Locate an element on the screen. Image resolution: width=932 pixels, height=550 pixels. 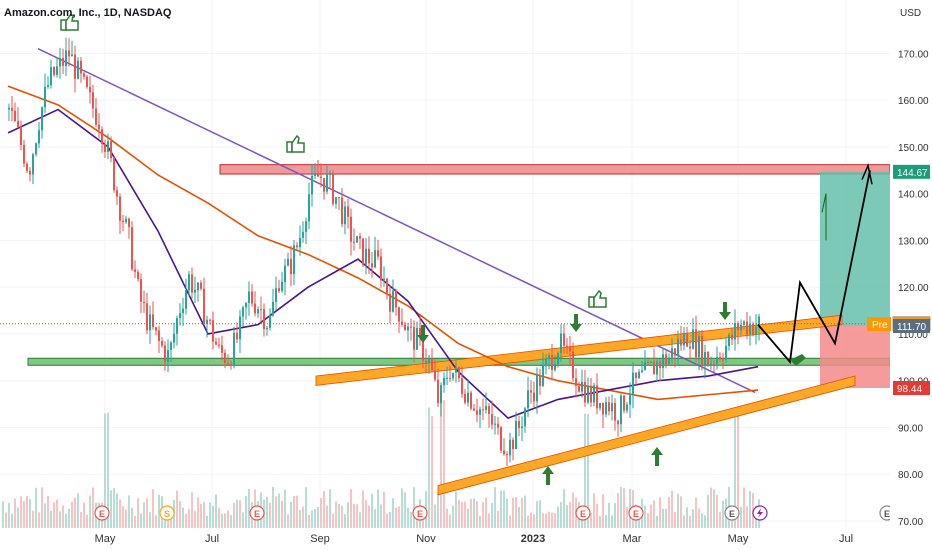
price-label-text: 111.70 is located at coordinates (912, 327).